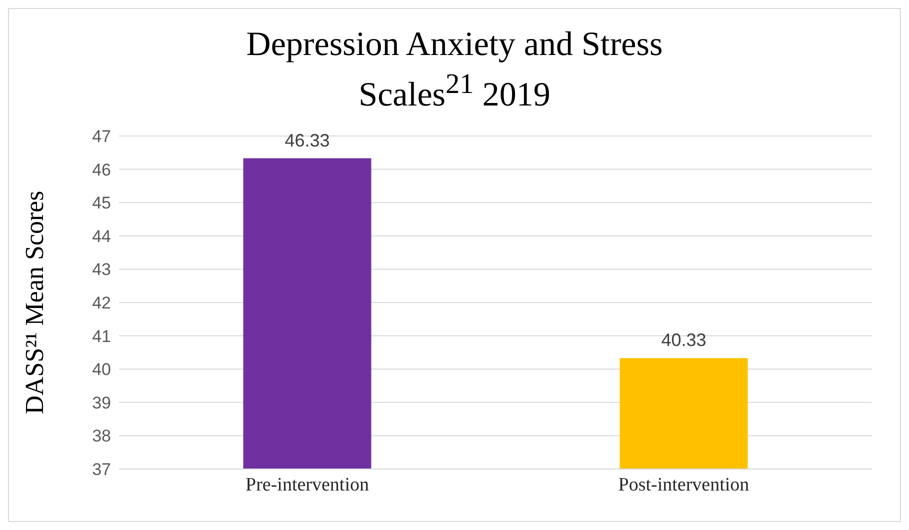 The height and width of the screenshot is (530, 909). I want to click on y-tick-label: 46, so click(101, 170).